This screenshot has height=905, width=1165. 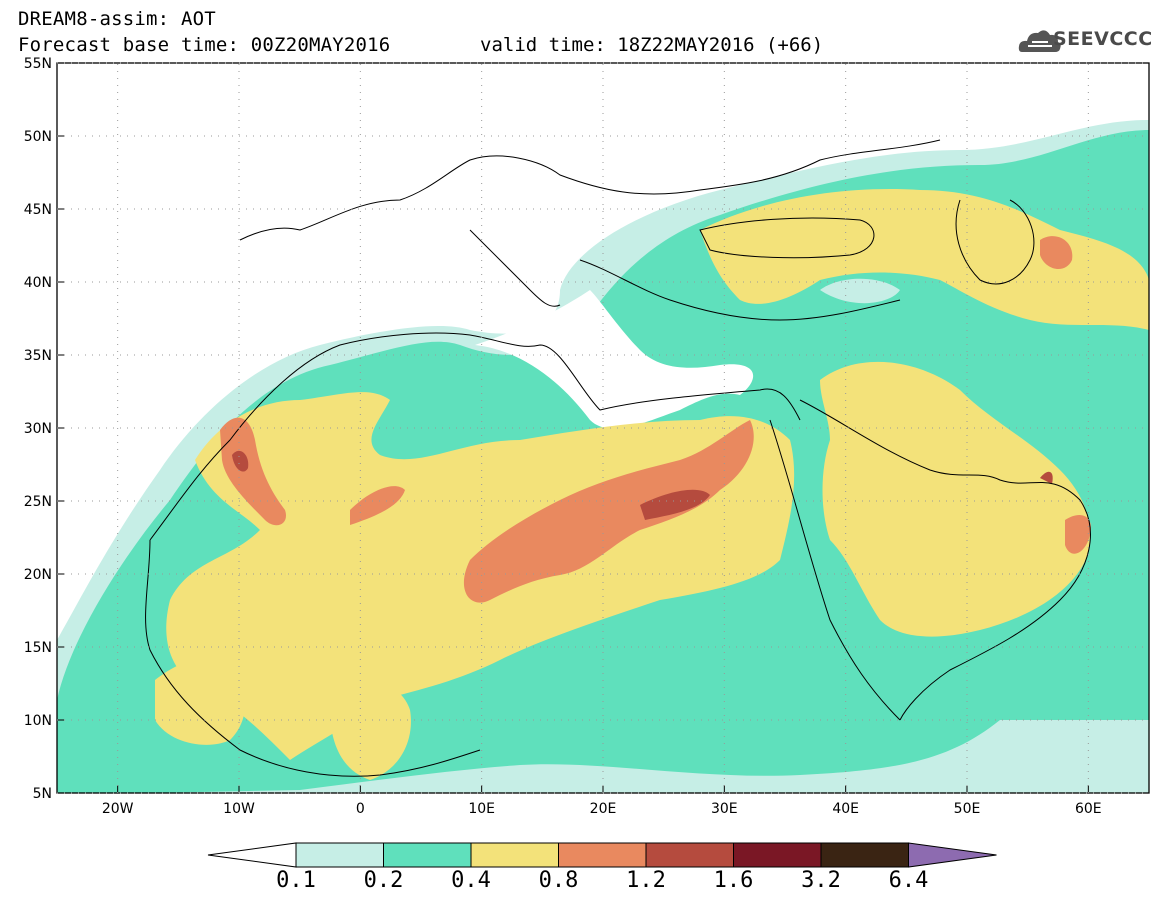 I want to click on coast-arabia, so click(x=945, y=560).